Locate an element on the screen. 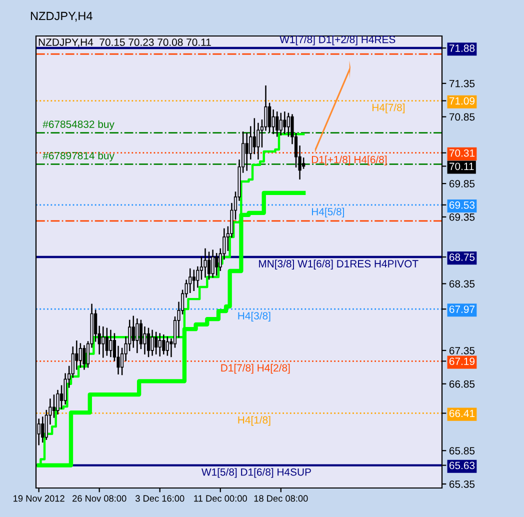  y-tick-label: 65.35 is located at coordinates (462, 484).